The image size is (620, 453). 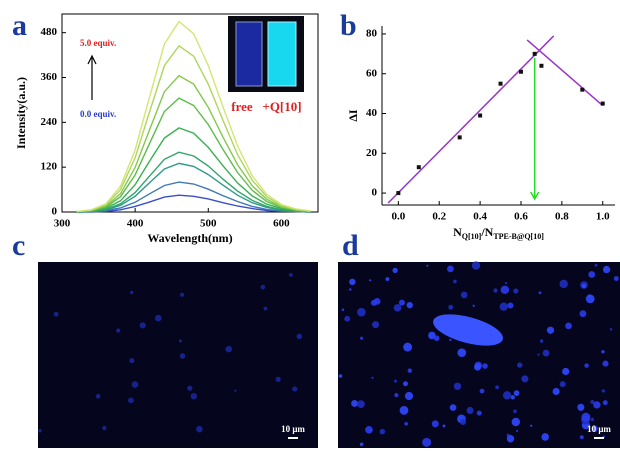 I want to click on x-axis-label: NQ[10]/NTPE-B@Q[10], so click(x=498, y=233).